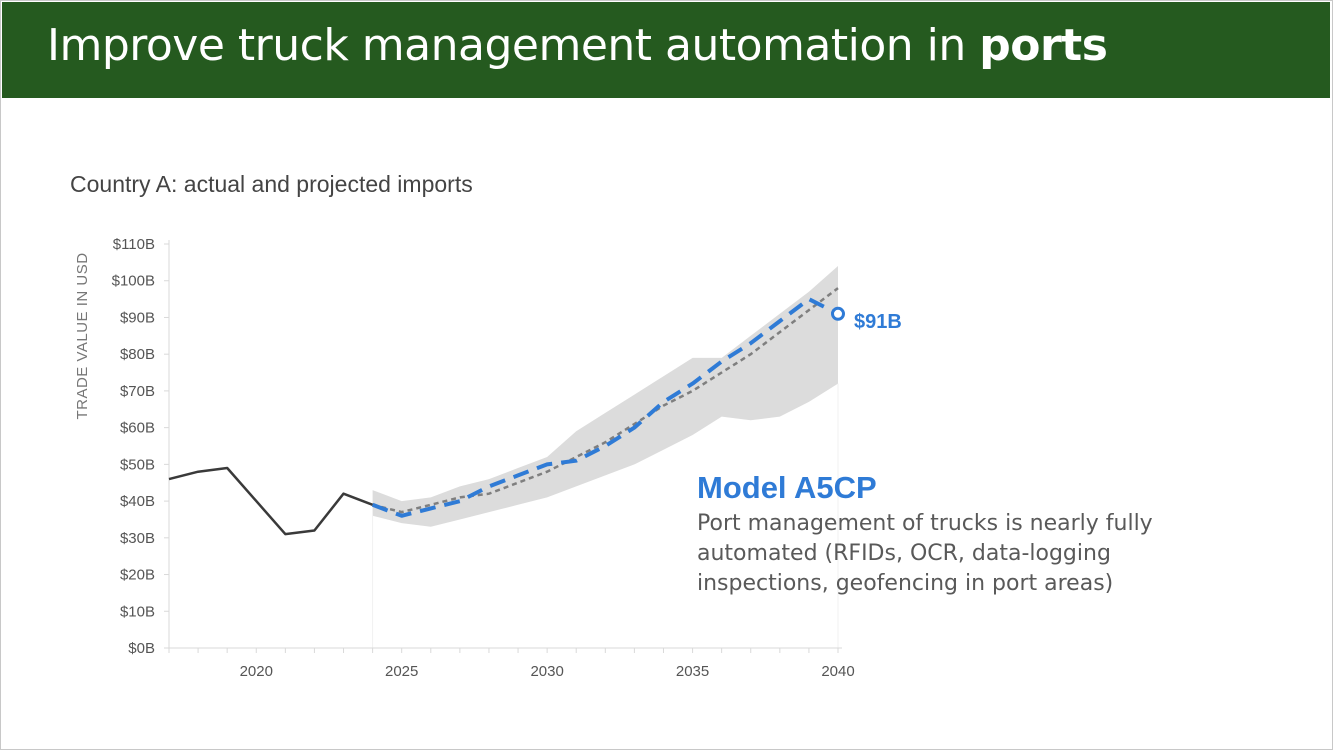  I want to click on y-tick-label: $110B, so click(134, 244).